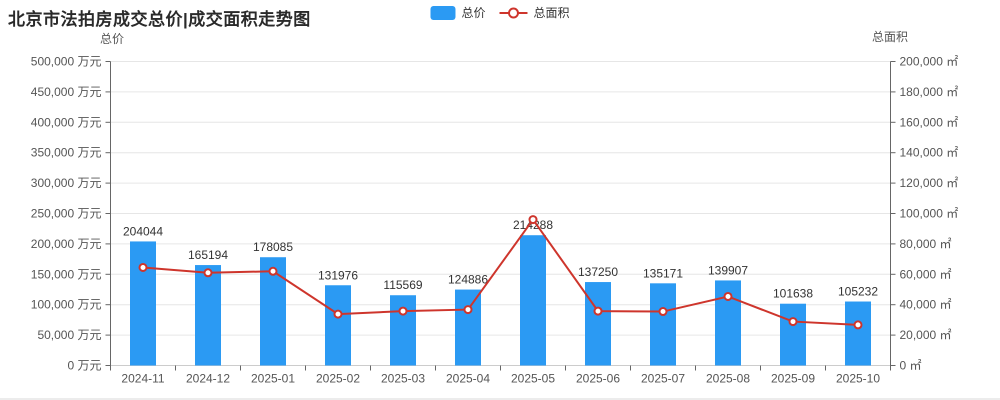 The width and height of the screenshot is (1000, 400). Describe the element at coordinates (403, 379) in the screenshot. I see `x-axis-label: 2025-03` at that location.